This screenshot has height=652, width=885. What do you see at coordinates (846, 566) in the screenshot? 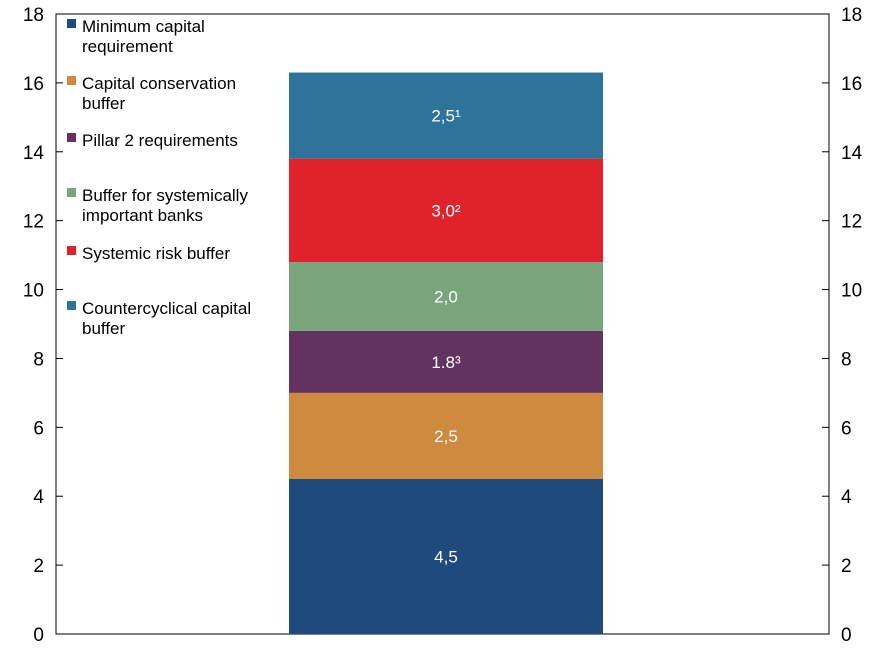
I see `right-tick-label: 2` at bounding box center [846, 566].